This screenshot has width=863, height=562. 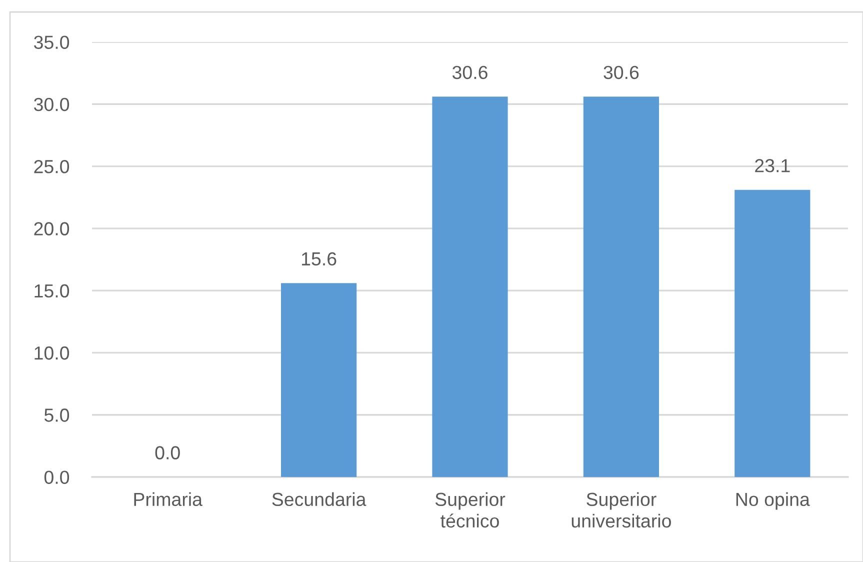 What do you see at coordinates (319, 499) in the screenshot?
I see `x-tick-label: Secundaria` at bounding box center [319, 499].